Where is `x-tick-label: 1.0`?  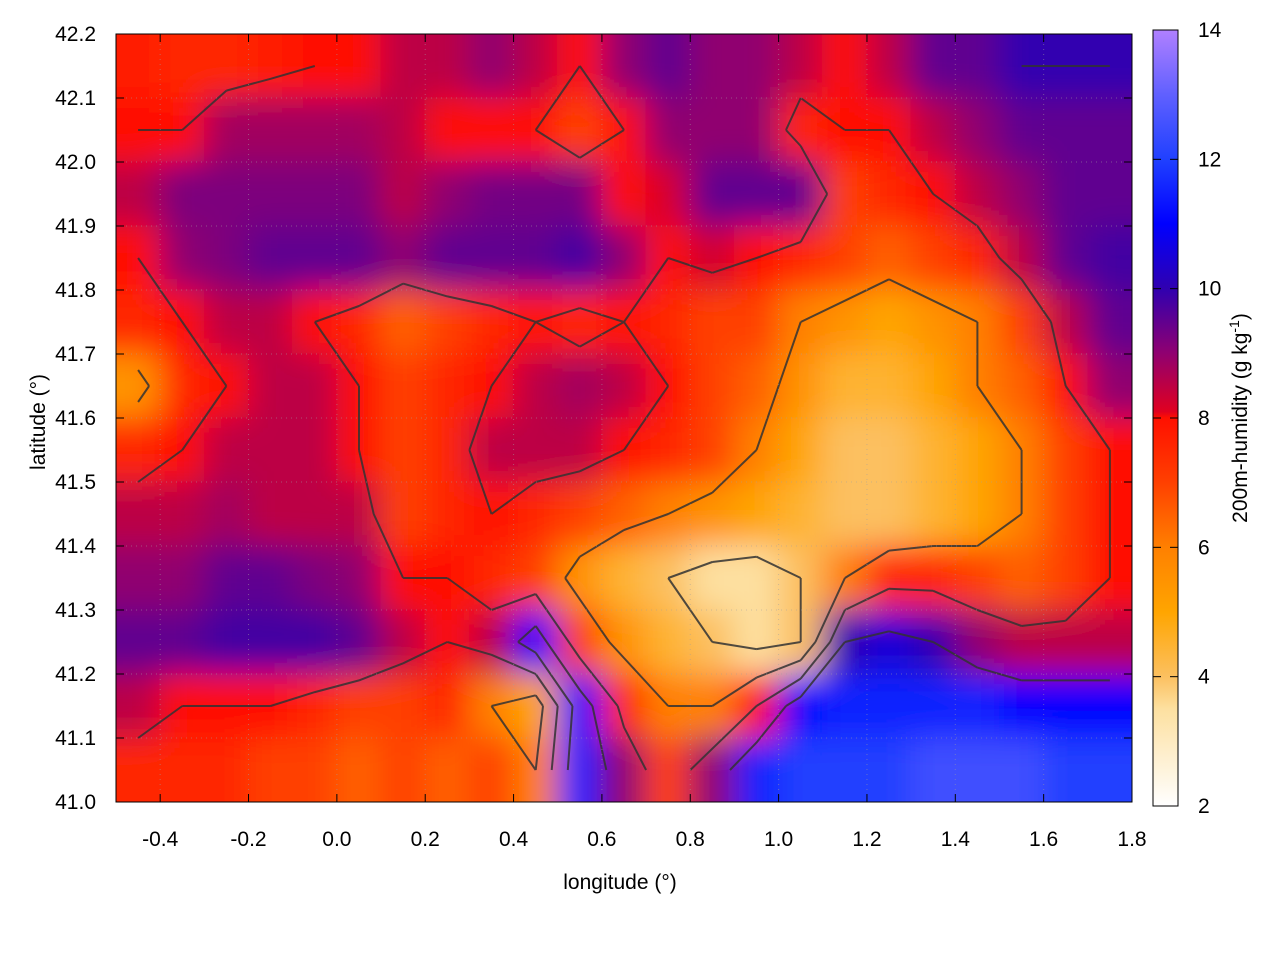
x-tick-label: 1.0 is located at coordinates (778, 839).